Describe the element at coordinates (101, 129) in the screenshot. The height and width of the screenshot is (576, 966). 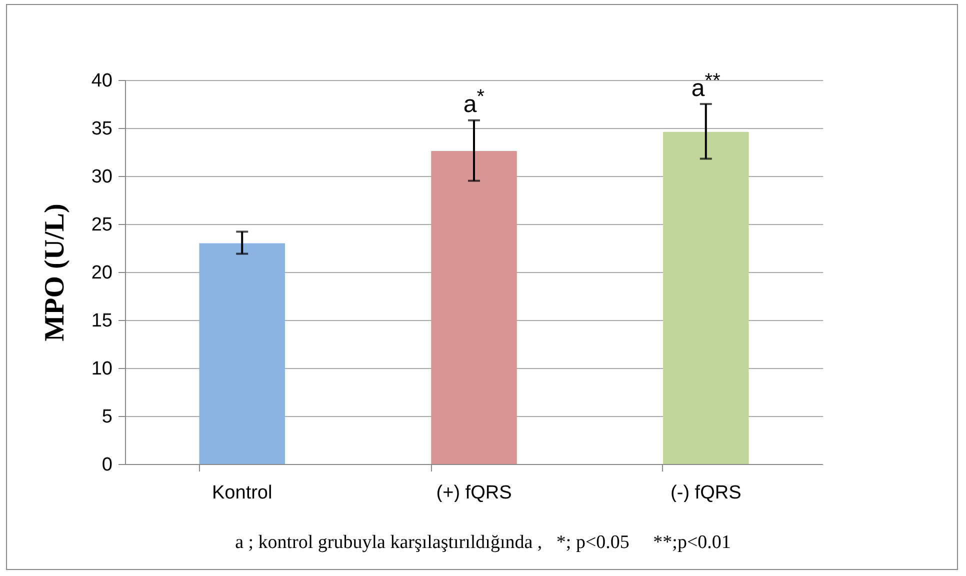
I see `y-tick-label: 35` at that location.